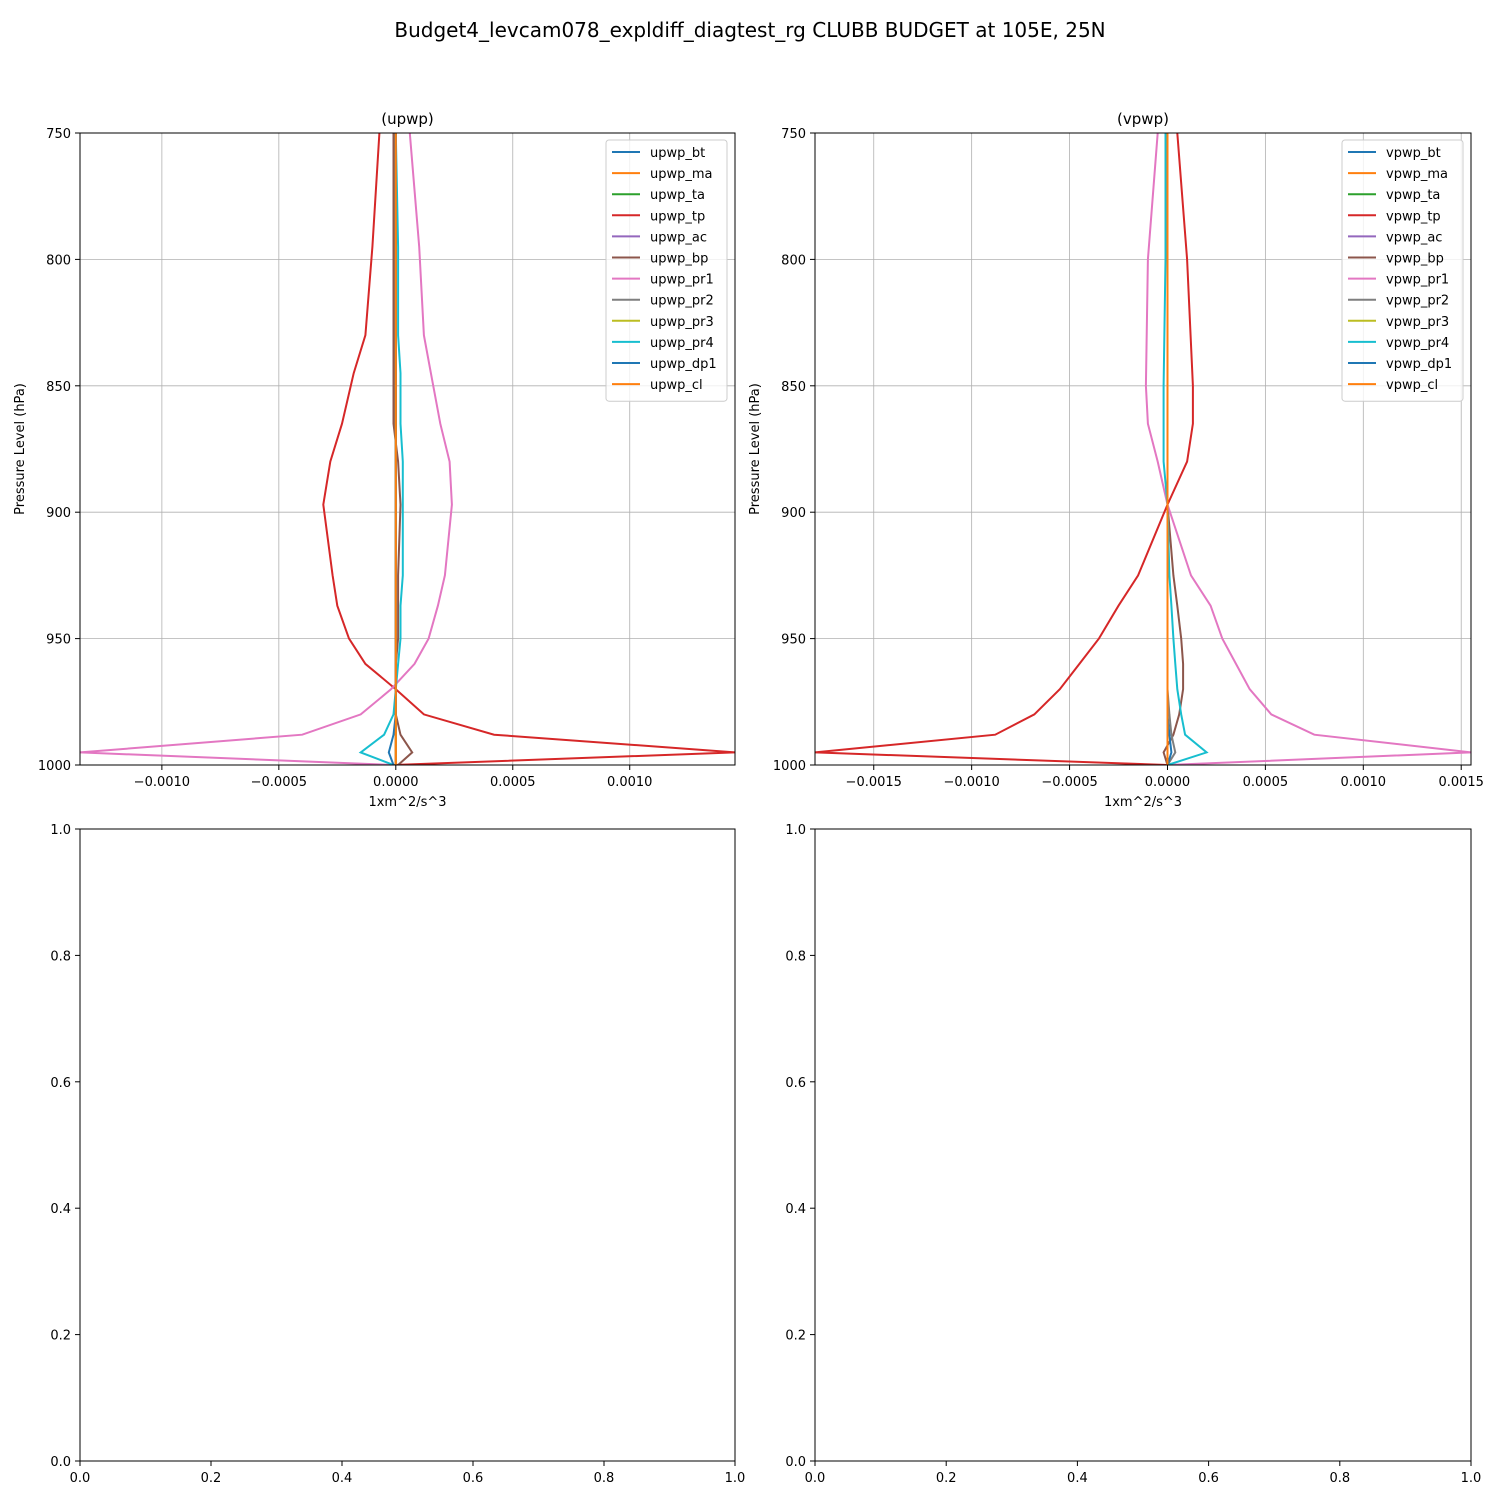 The image size is (1500, 1500). What do you see at coordinates (874, 782) in the screenshot?
I see `x-tick-label: −0.0015` at bounding box center [874, 782].